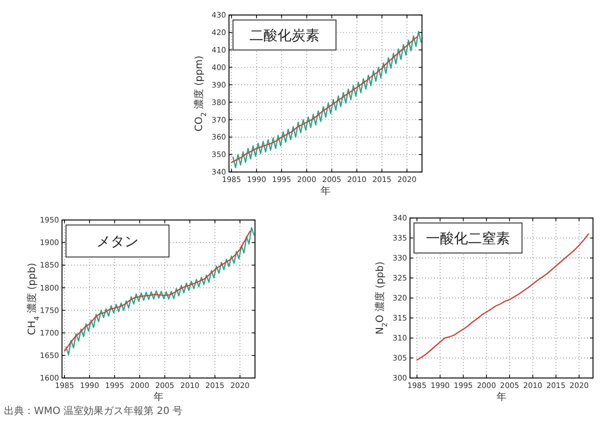 Image resolution: width=601 pixels, height=427 pixels. Describe the element at coordinates (468, 239) in the screenshot. I see `text: 一酸化二窒素` at that location.